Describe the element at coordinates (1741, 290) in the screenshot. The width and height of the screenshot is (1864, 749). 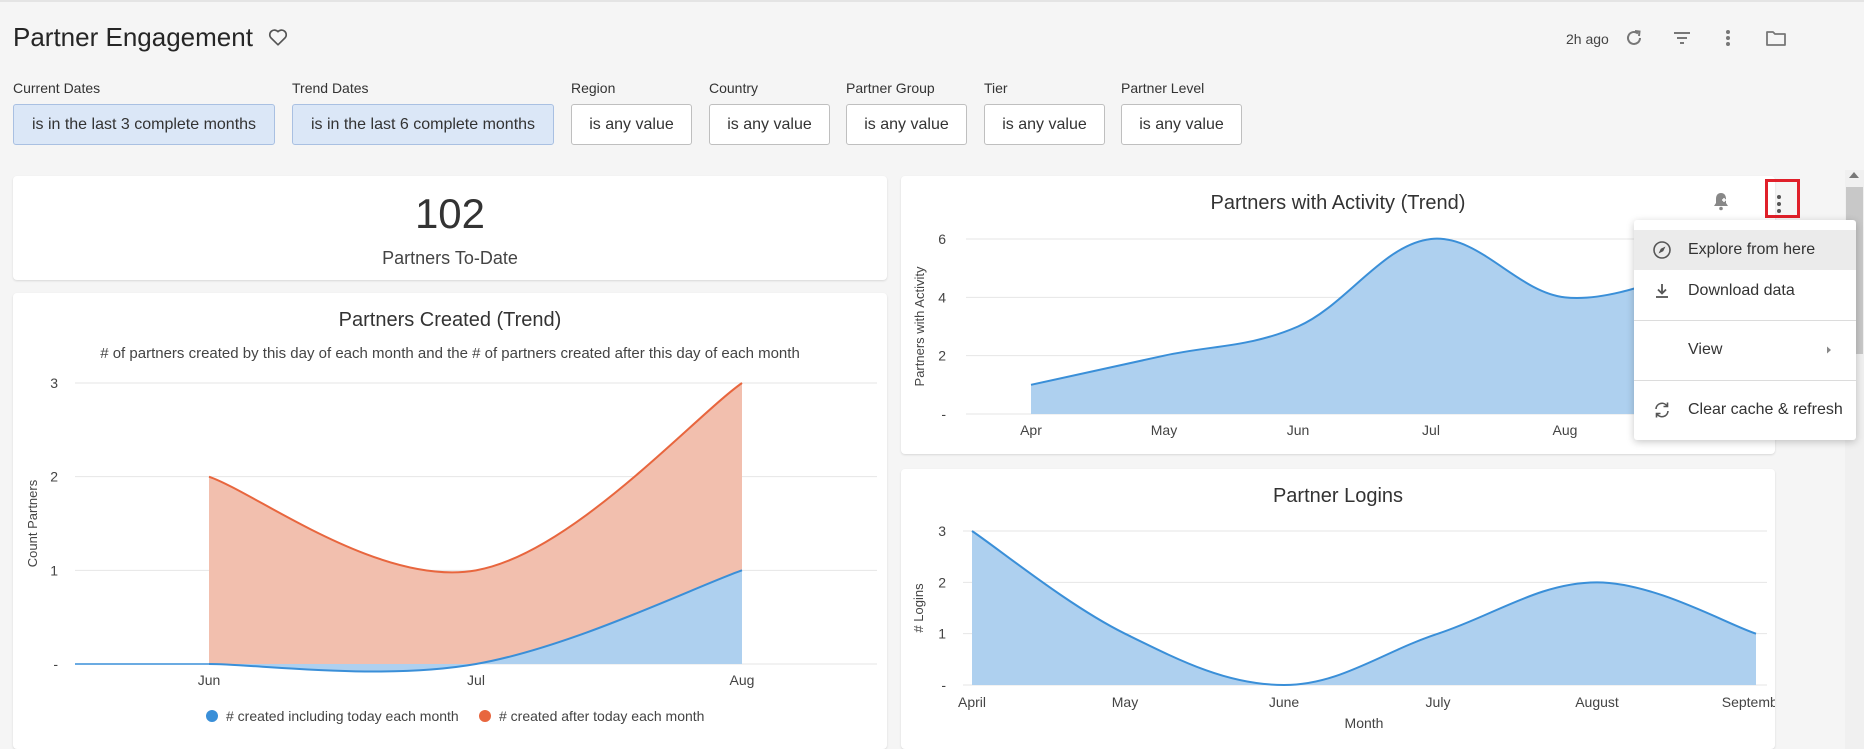
I see `menu-item-label: Download data` at that location.